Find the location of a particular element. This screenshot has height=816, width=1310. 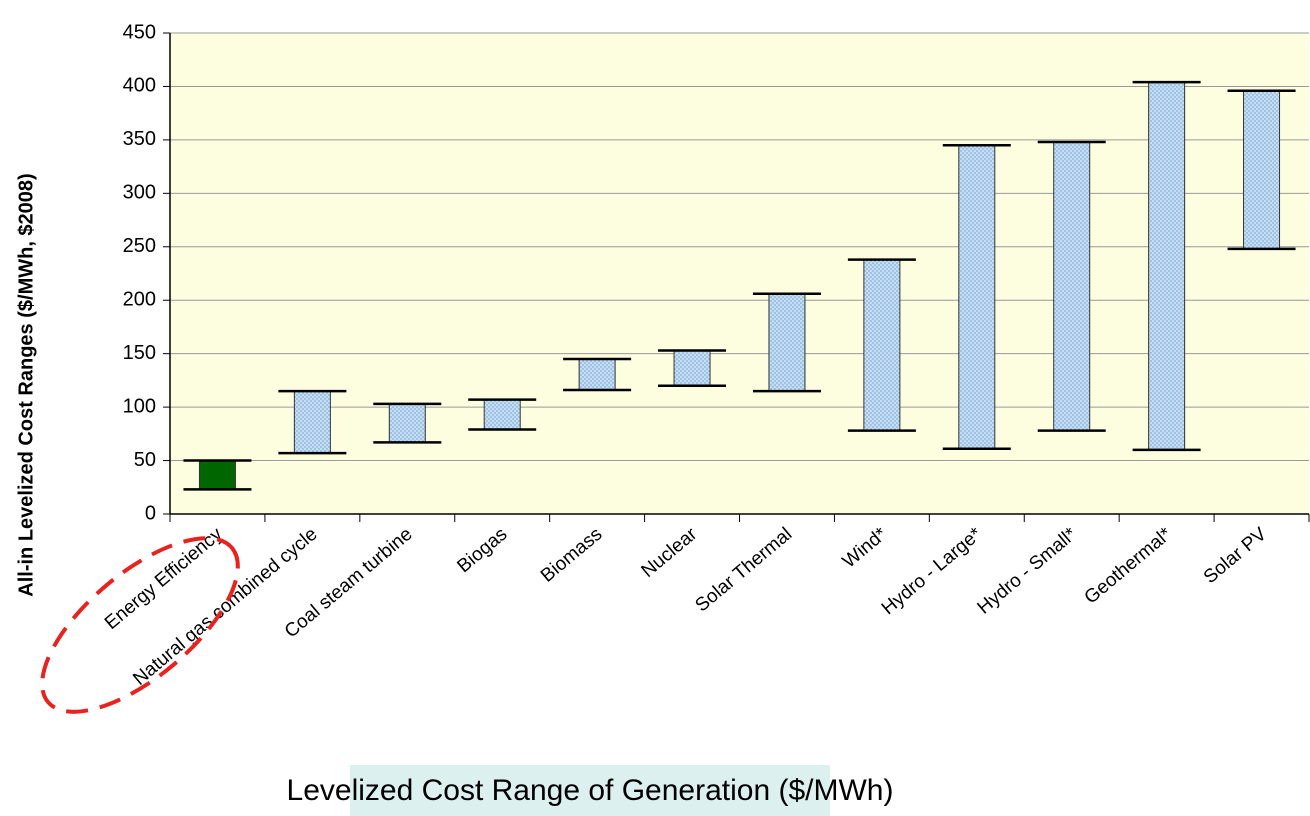

annotation-box is located at coordinates (590, 790).